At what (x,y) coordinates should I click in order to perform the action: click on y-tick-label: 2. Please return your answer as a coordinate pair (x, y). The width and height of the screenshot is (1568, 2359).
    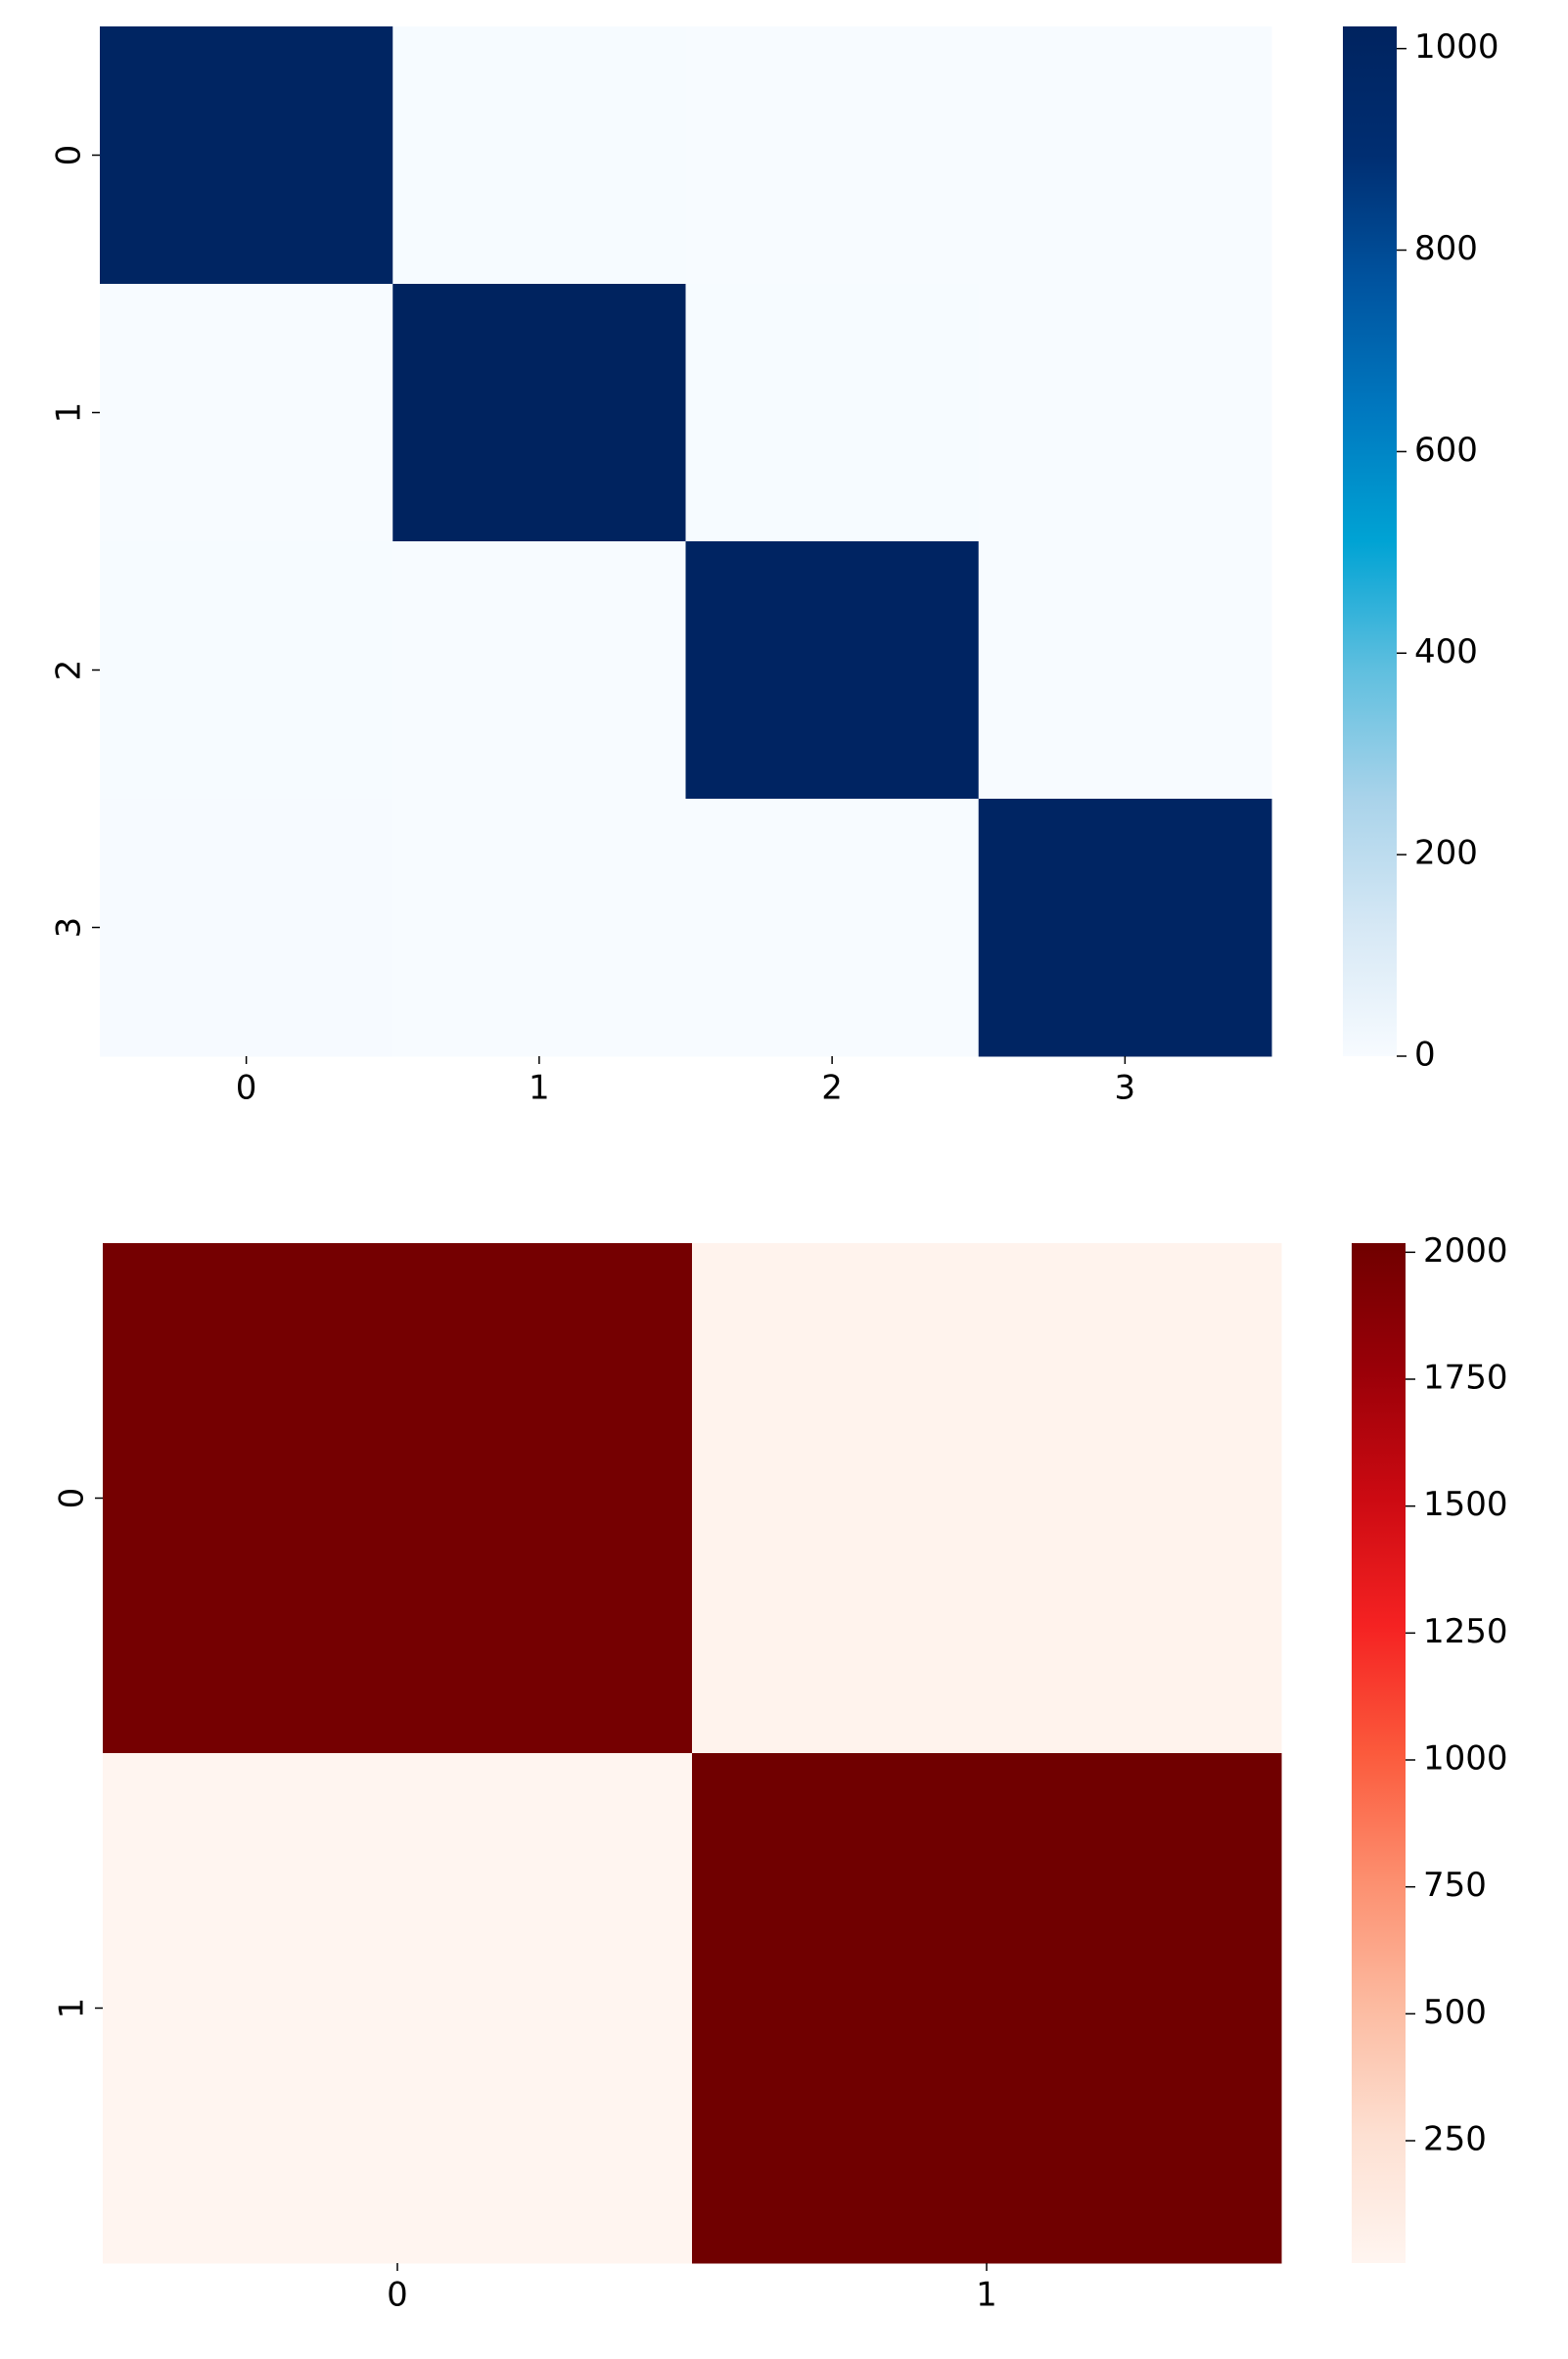
    Looking at the image, I should click on (69, 670).